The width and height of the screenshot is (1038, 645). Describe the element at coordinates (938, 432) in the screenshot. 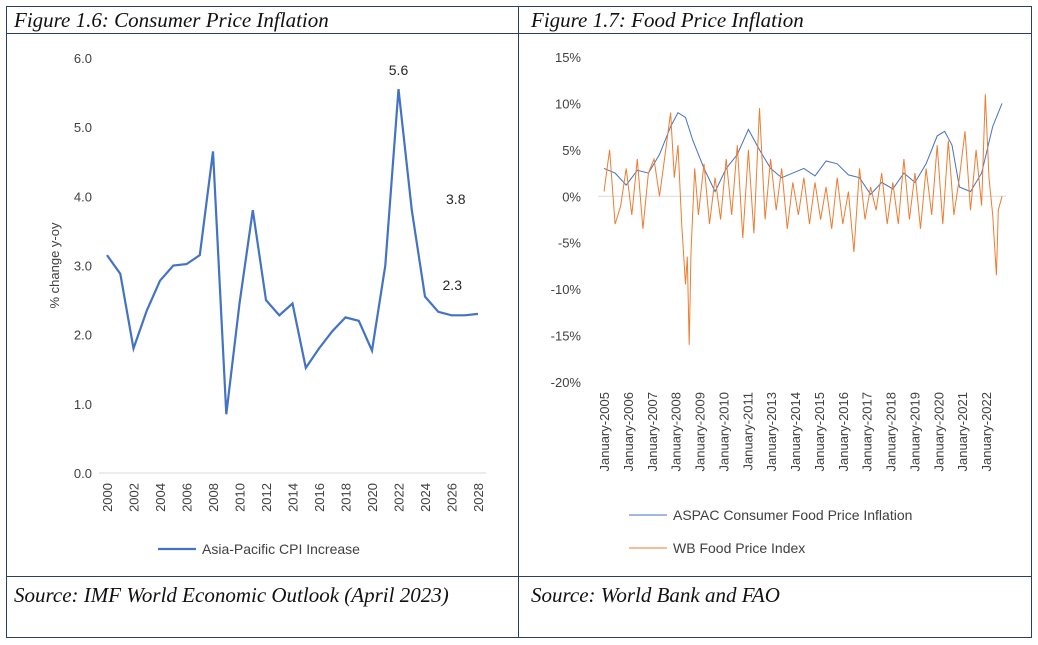

I see `x-tick-label: January-2020` at that location.